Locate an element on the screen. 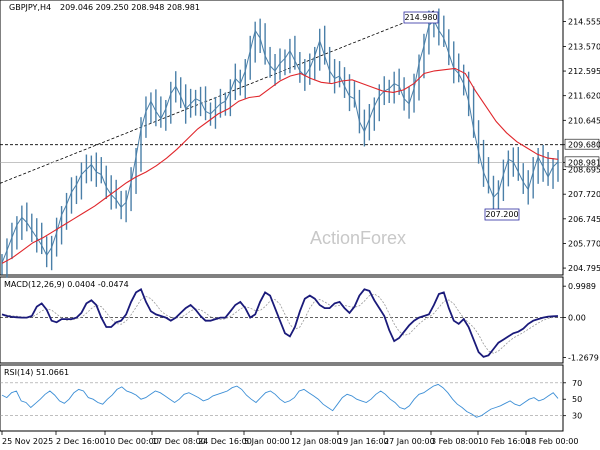  rsi-series-group: 70 50 30 is located at coordinates (291, 400).